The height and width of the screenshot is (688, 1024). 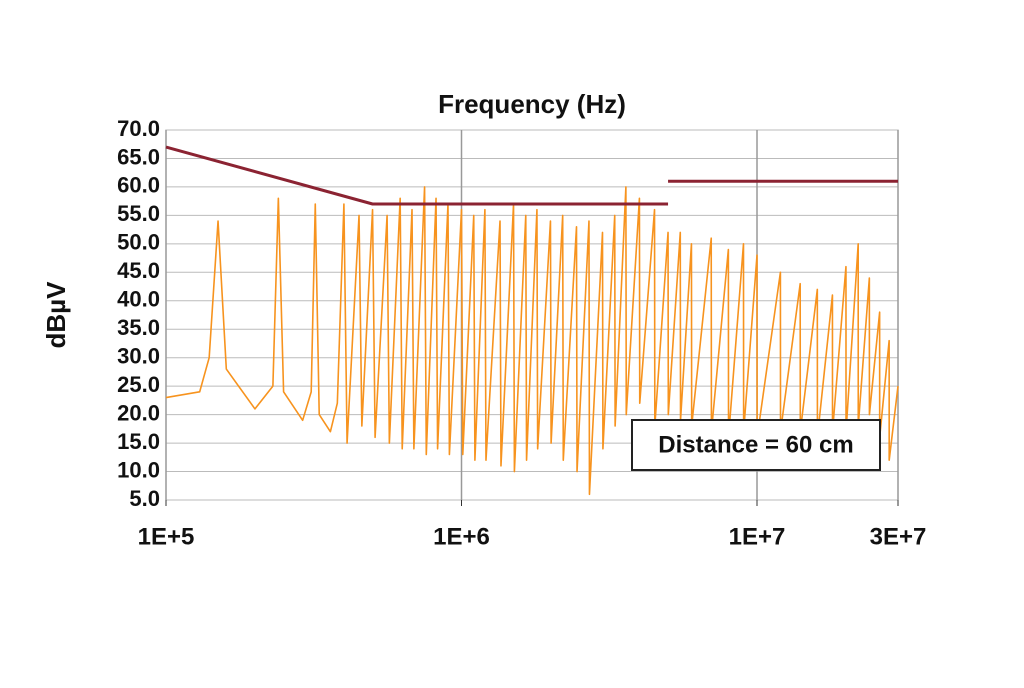 I want to click on y-axis-label: dBµV, so click(x=56, y=315).